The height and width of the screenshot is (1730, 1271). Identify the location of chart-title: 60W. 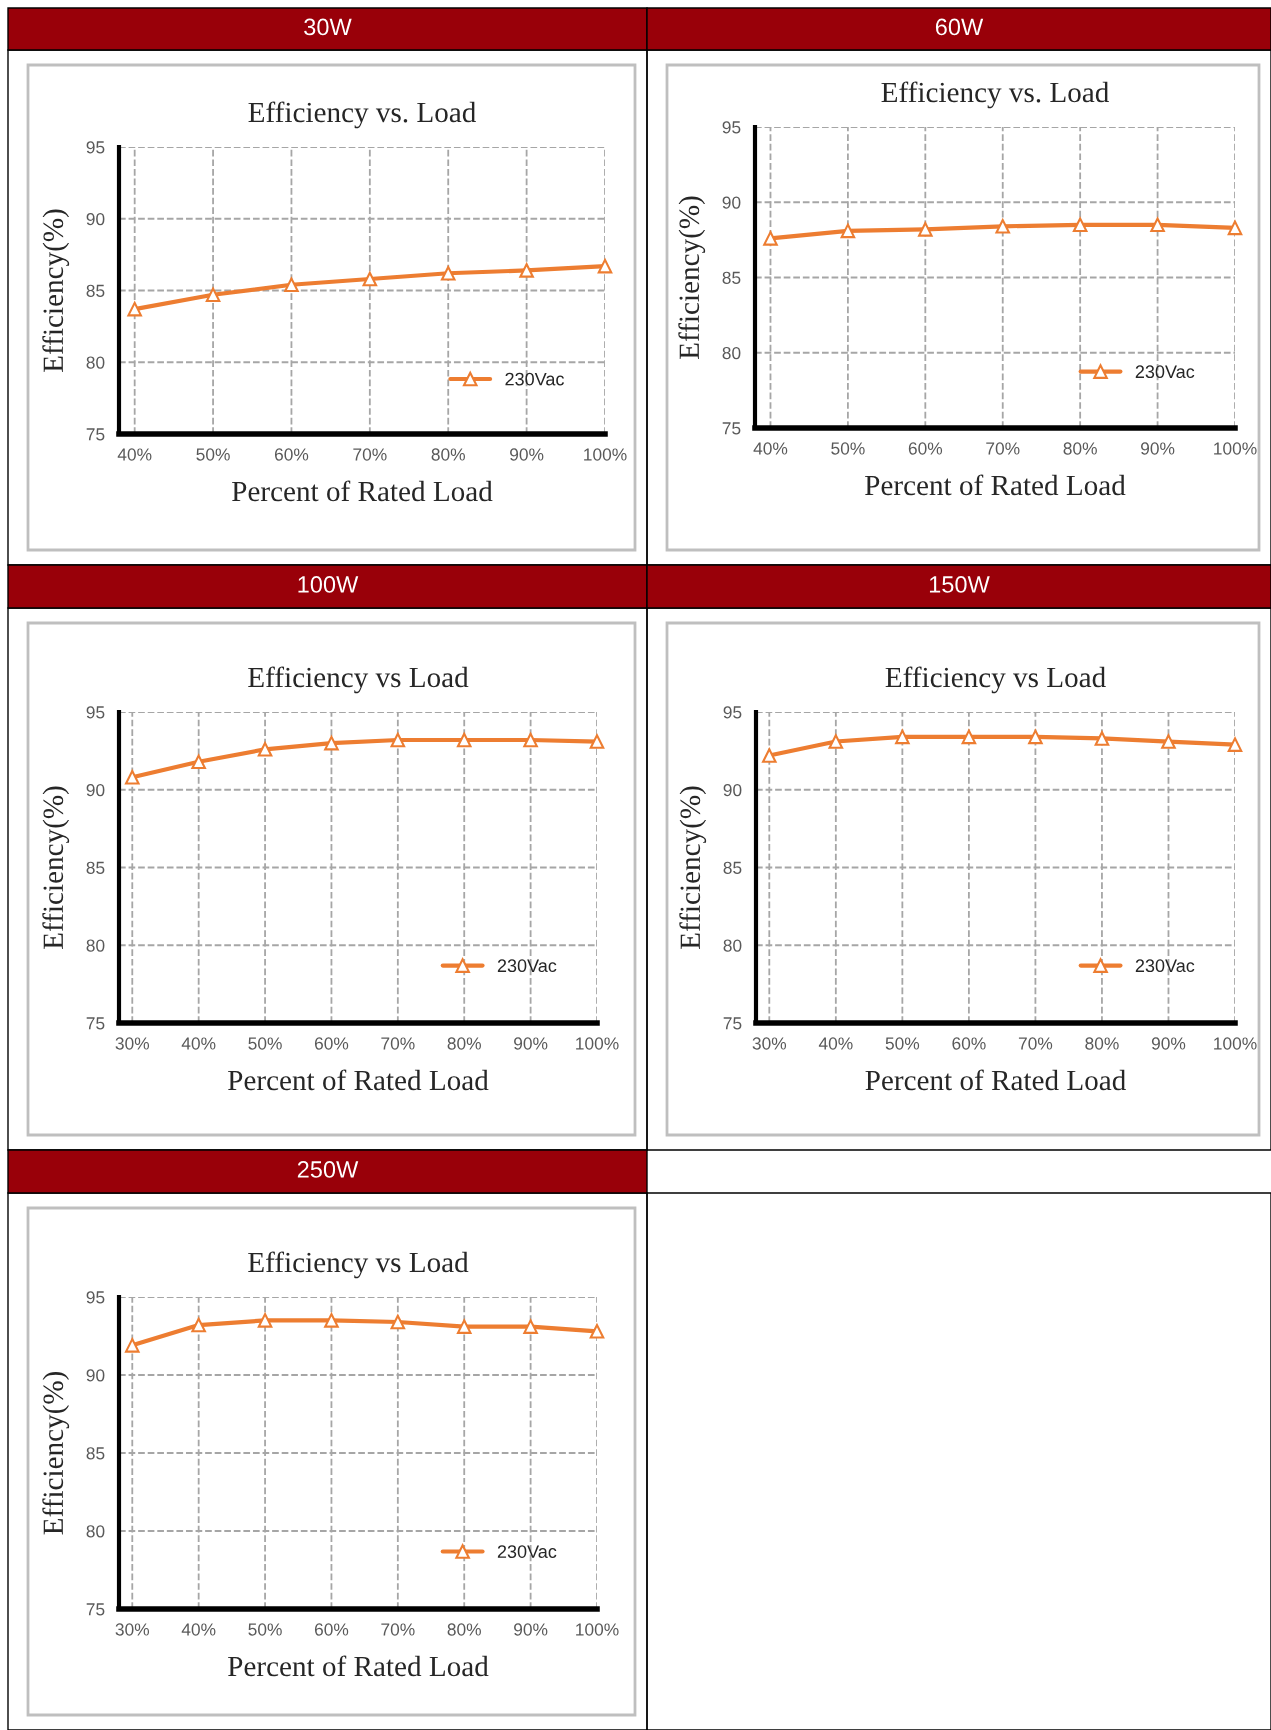
(959, 27).